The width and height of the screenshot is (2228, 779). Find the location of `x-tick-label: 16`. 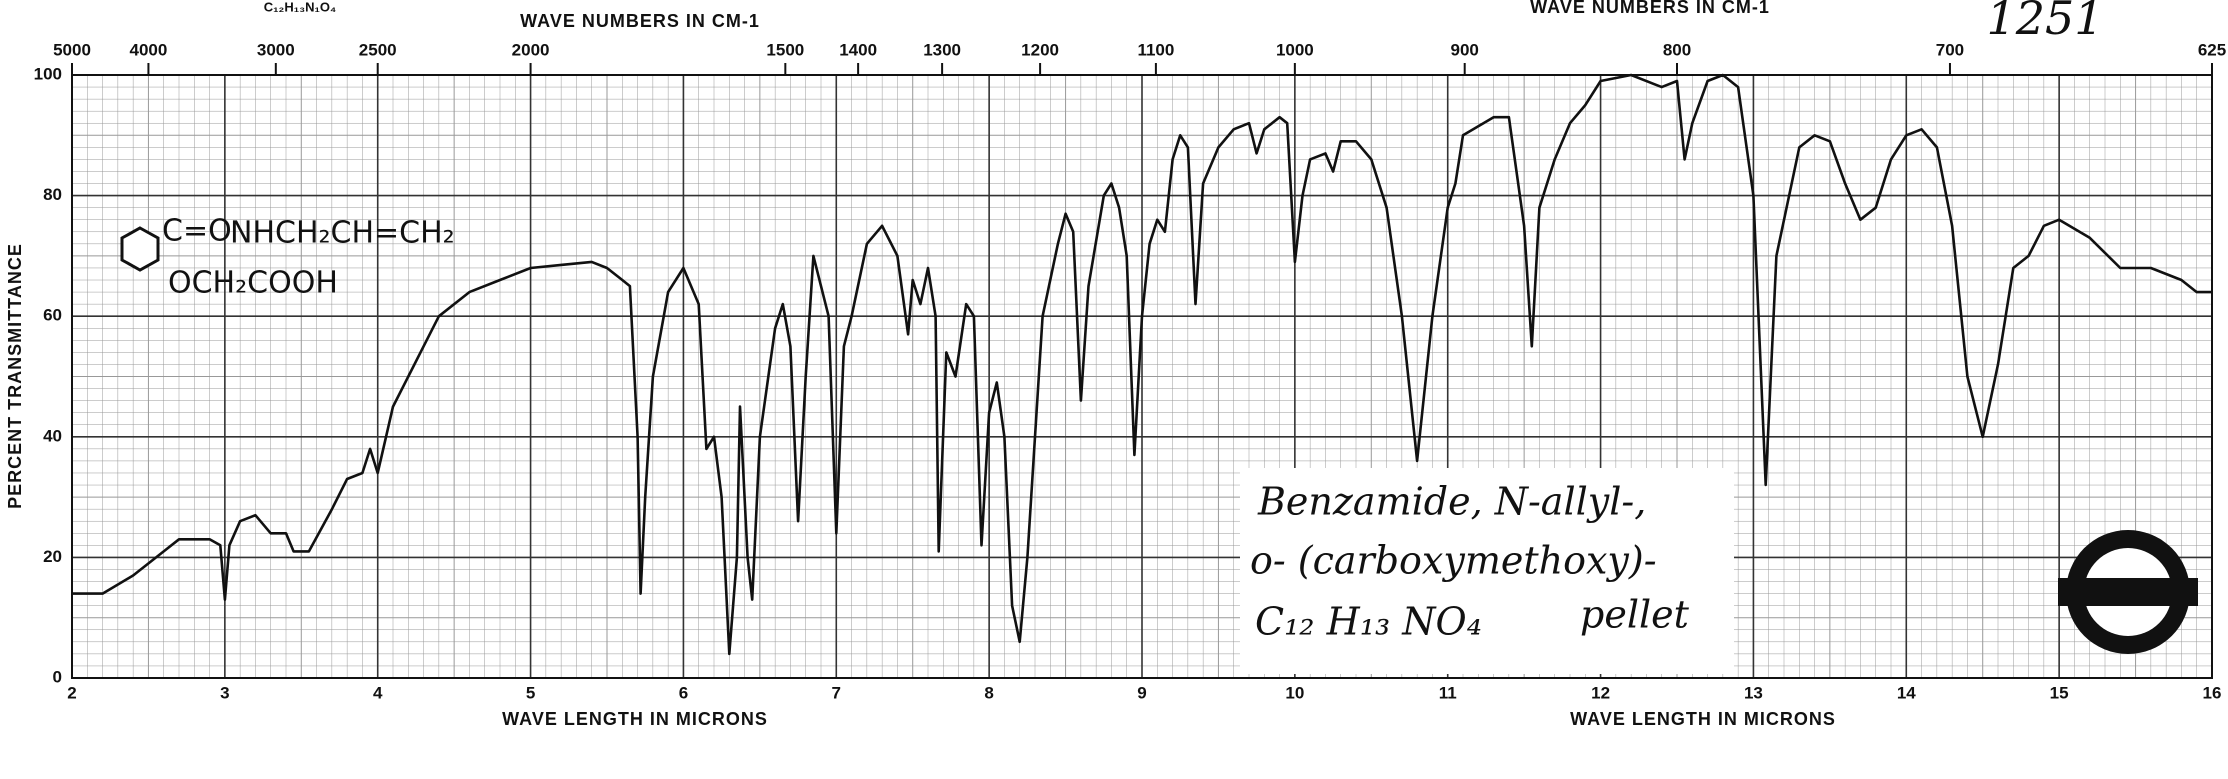

x-tick-label: 16 is located at coordinates (2212, 692).